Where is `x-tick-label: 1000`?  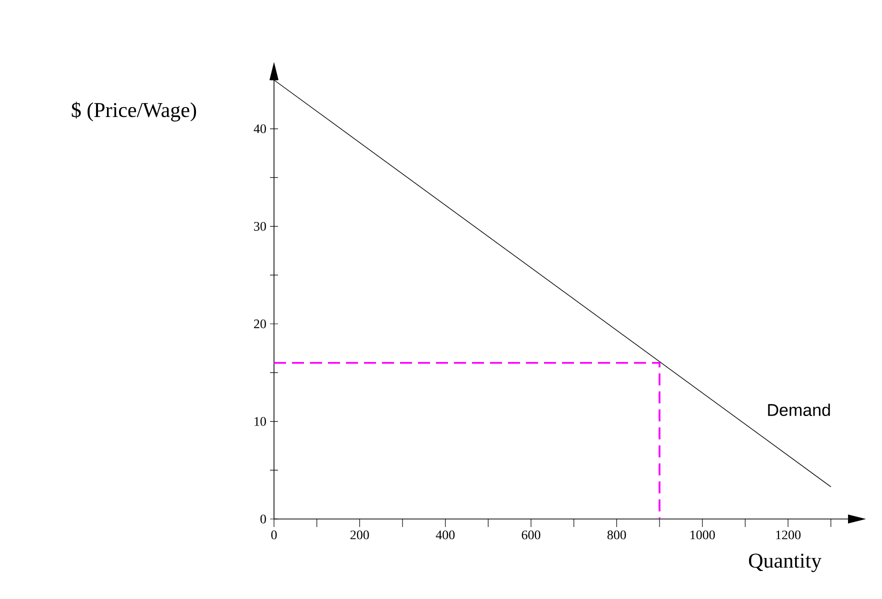
x-tick-label: 1000 is located at coordinates (702, 535).